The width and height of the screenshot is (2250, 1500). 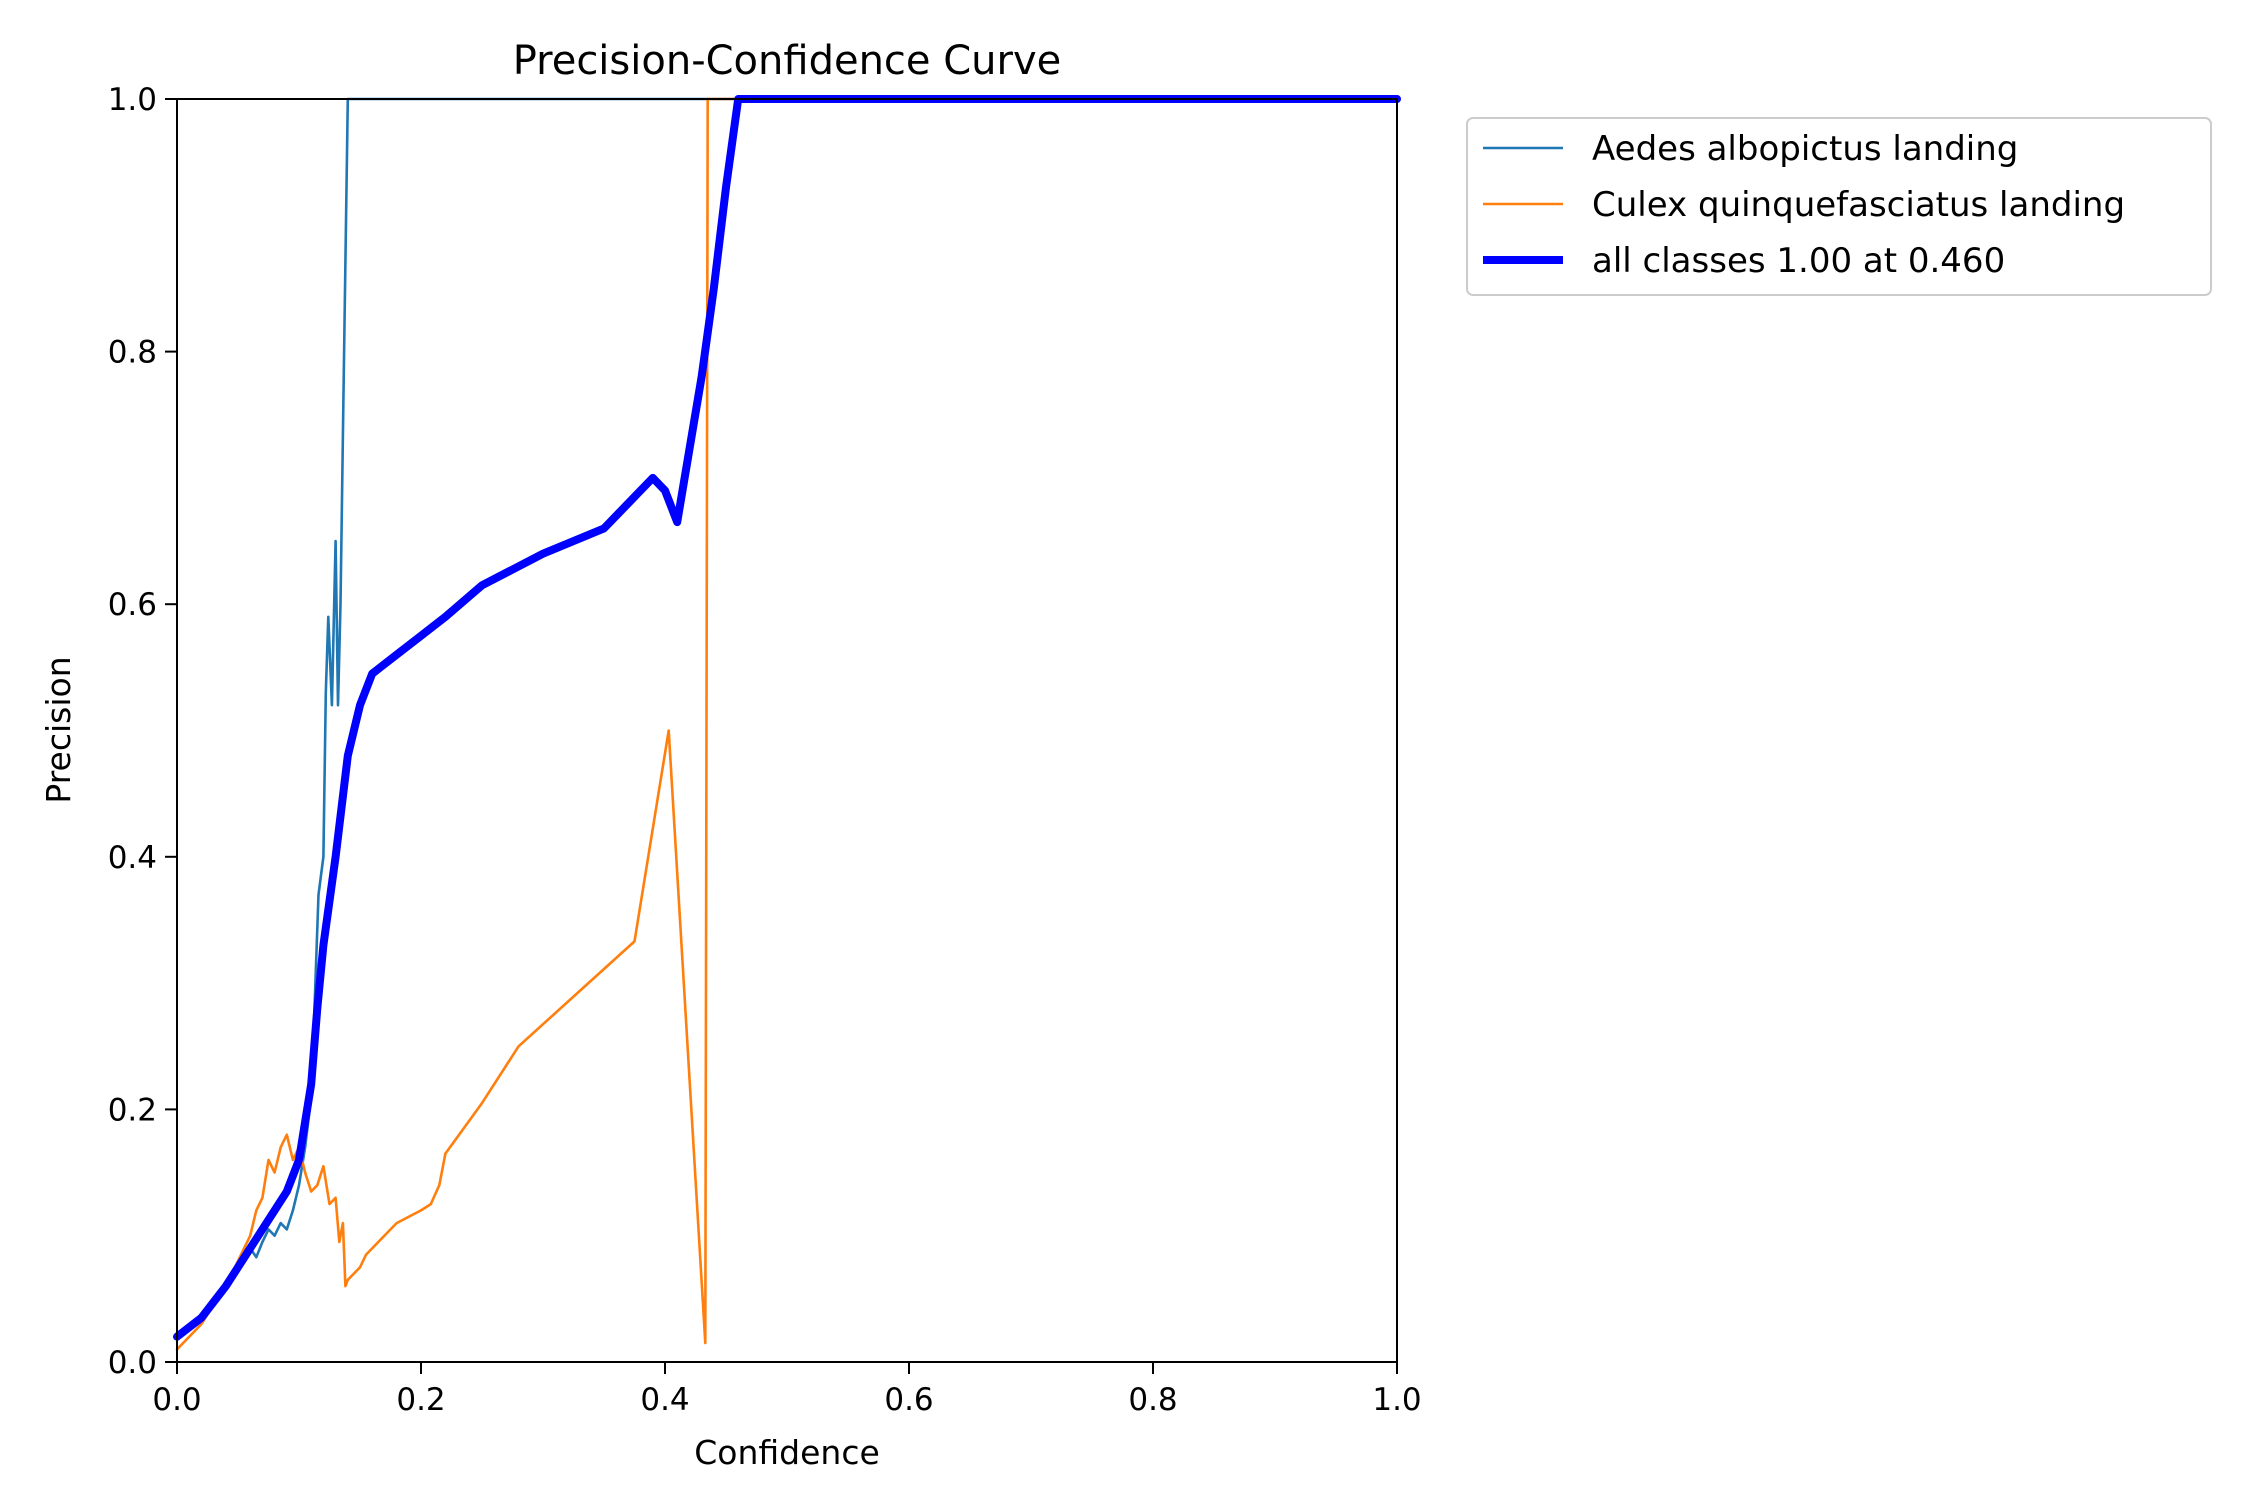 I want to click on y-tick-label: 0.2, so click(x=132, y=1110).